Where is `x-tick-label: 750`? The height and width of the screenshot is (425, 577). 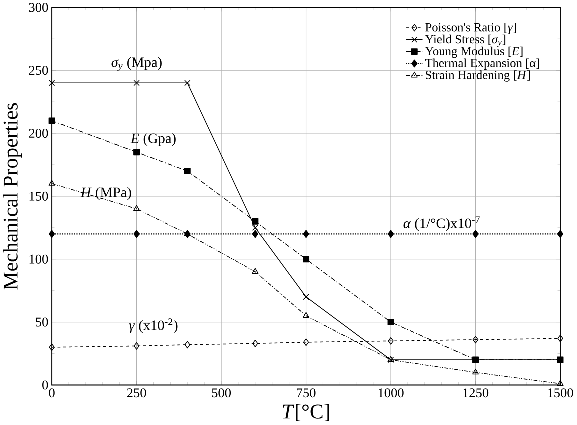 x-tick-label: 750 is located at coordinates (306, 393).